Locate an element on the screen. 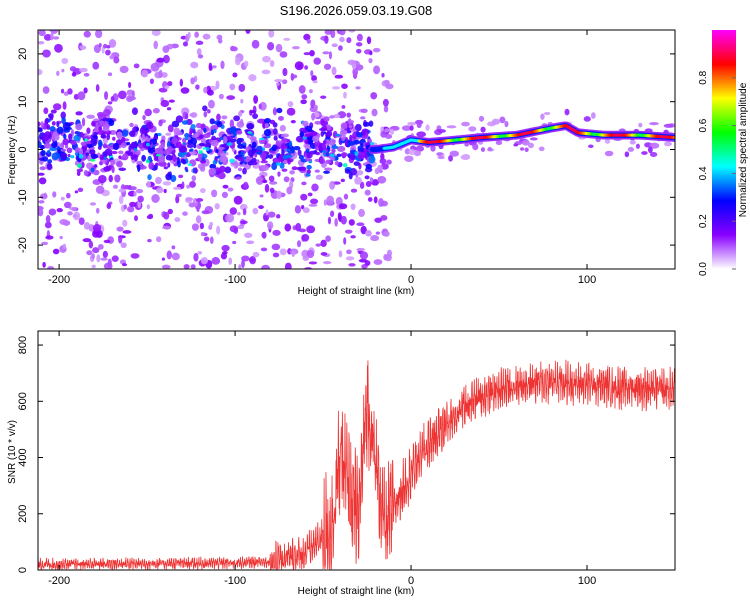 This screenshot has width=750, height=600. y-tick-label: 200 is located at coordinates (23, 514).